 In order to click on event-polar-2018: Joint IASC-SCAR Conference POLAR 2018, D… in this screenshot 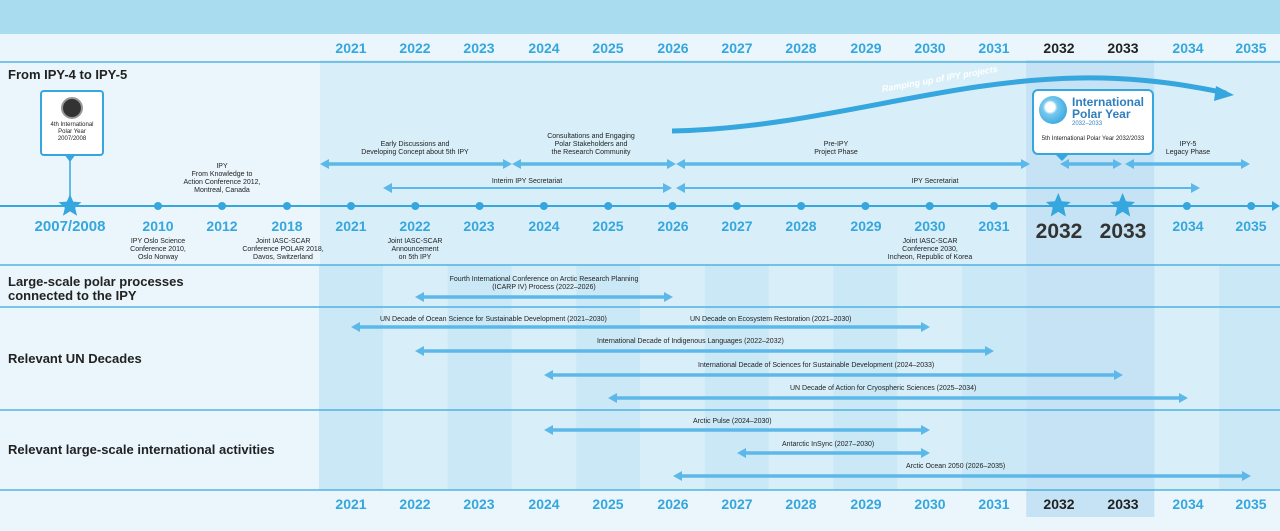, I will do `click(283, 249)`.